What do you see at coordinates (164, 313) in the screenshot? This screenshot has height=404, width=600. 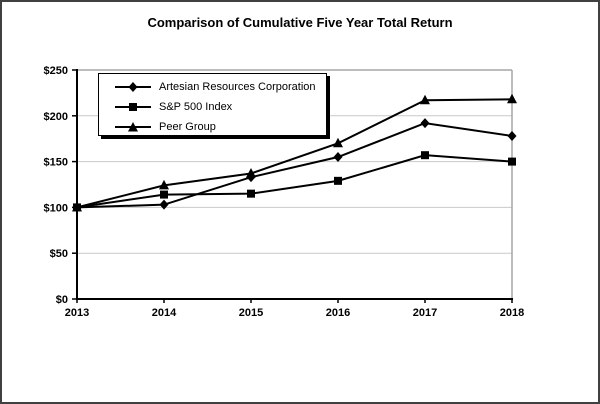 I see `x-axis-tick-label: 2014` at bounding box center [164, 313].